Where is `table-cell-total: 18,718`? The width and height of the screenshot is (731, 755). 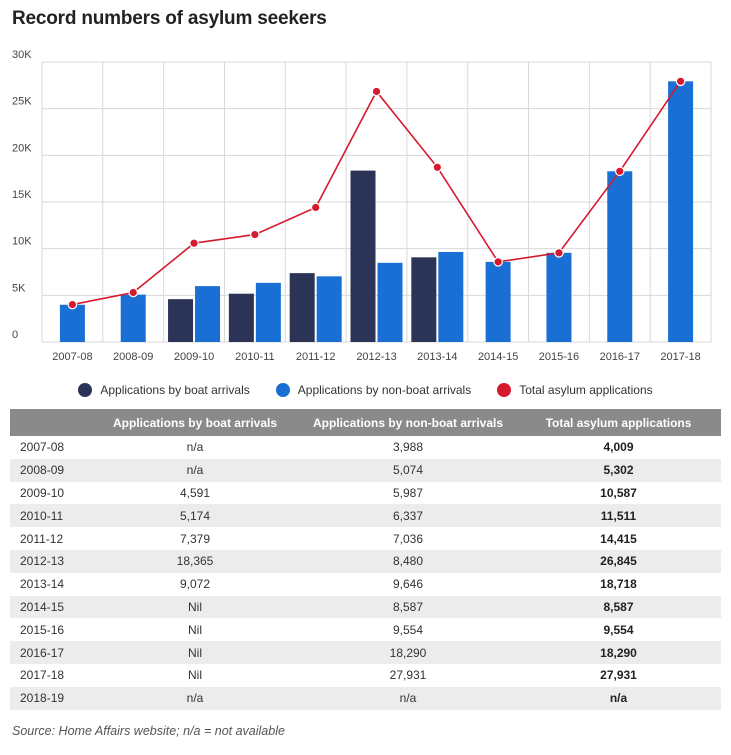
table-cell-total: 18,718 is located at coordinates (618, 584).